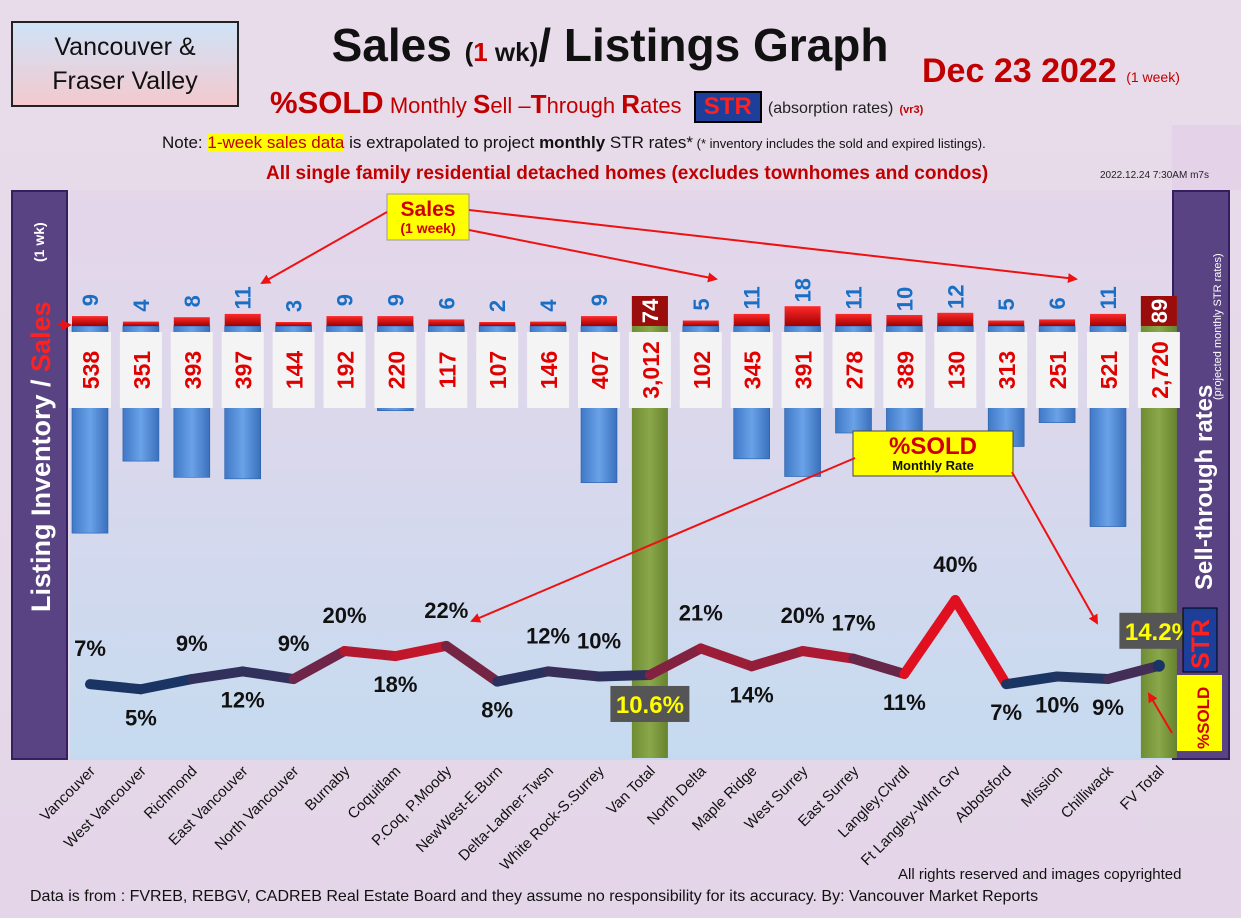 This screenshot has width=1241, height=918. I want to click on rate-label: 10%, so click(1057, 705).